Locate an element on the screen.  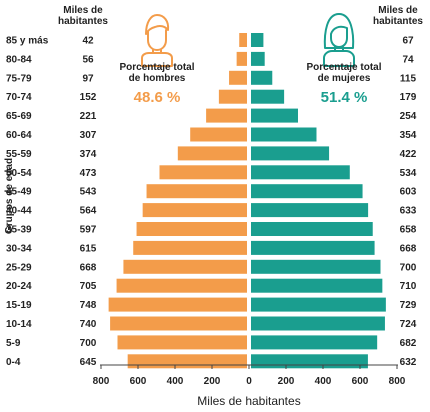
y-axis-title: Grupos de edad is located at coordinates (9, 196).